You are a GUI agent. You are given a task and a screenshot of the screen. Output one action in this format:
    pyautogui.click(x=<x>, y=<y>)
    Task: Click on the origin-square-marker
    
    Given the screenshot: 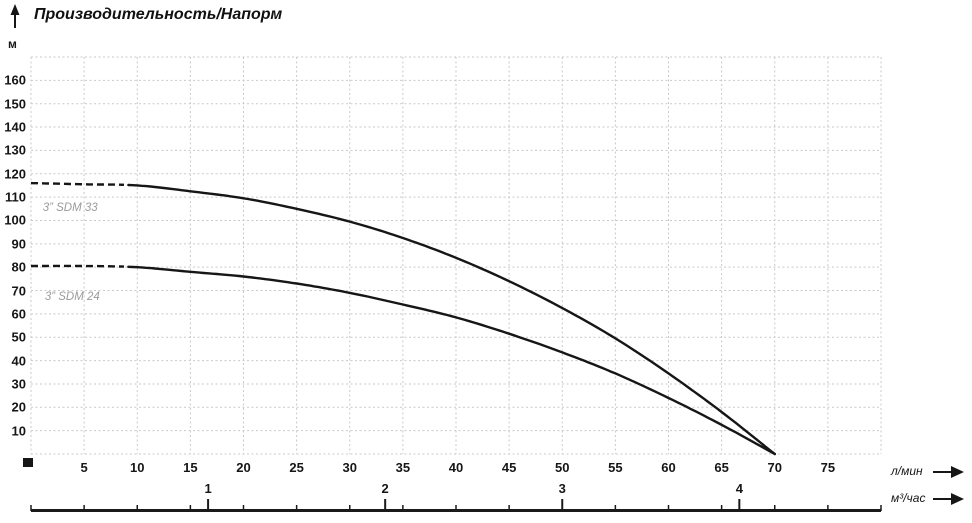 What is the action you would take?
    pyautogui.click(x=28, y=462)
    